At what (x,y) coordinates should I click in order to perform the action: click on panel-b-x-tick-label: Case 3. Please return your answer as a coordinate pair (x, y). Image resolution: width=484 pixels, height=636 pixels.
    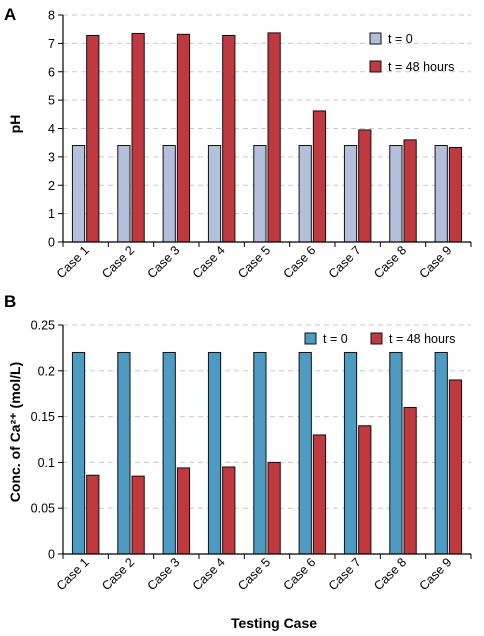
    Looking at the image, I should click on (164, 574).